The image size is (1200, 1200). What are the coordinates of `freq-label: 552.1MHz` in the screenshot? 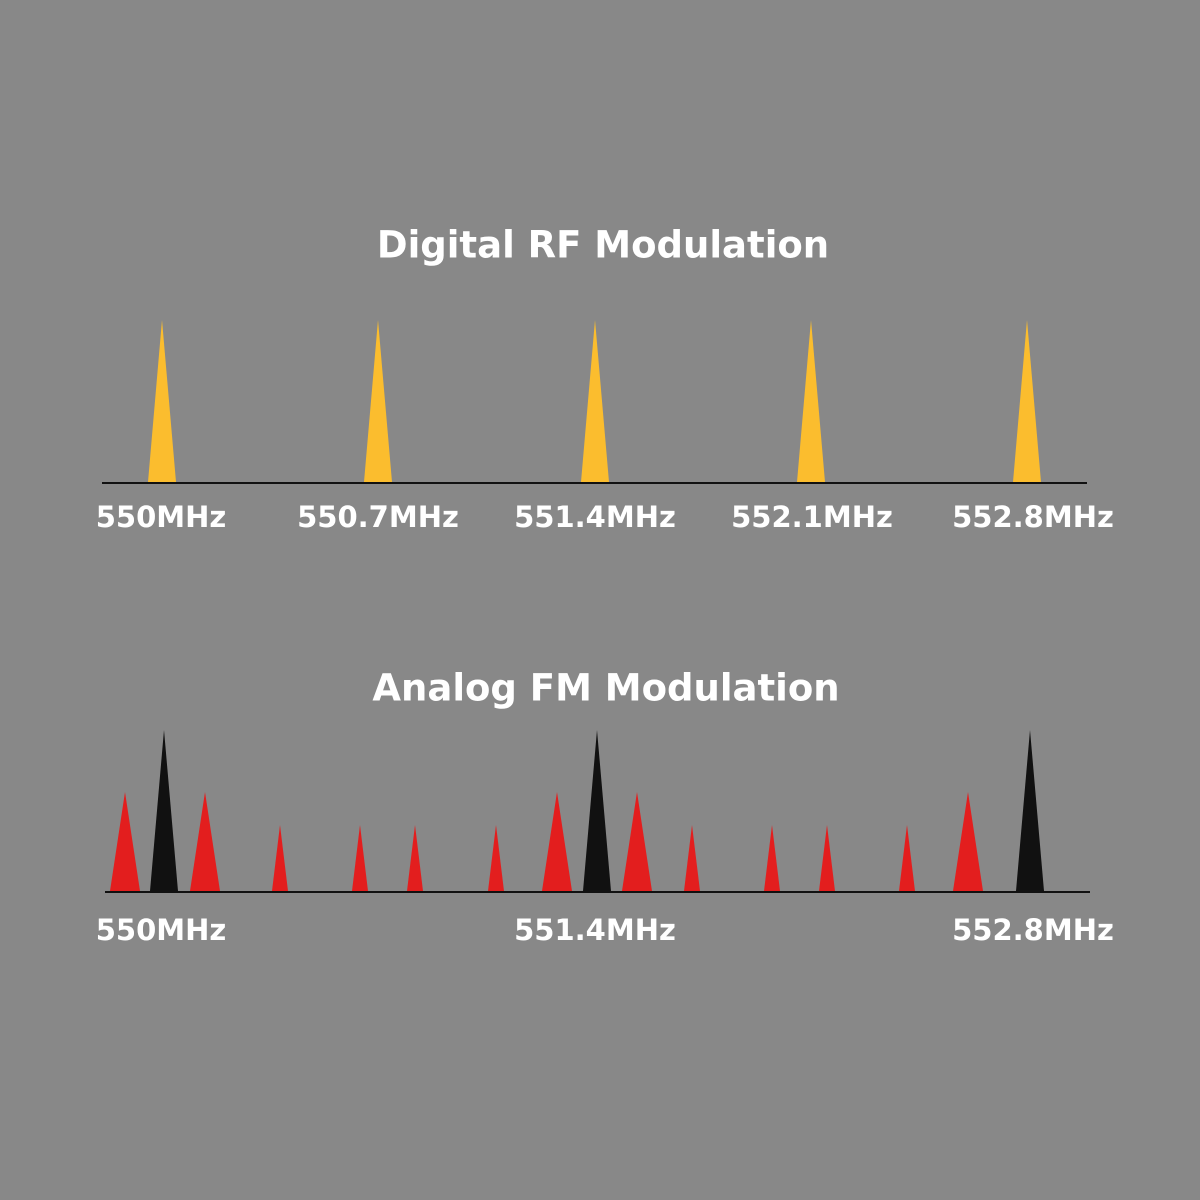 It's located at (812, 517).